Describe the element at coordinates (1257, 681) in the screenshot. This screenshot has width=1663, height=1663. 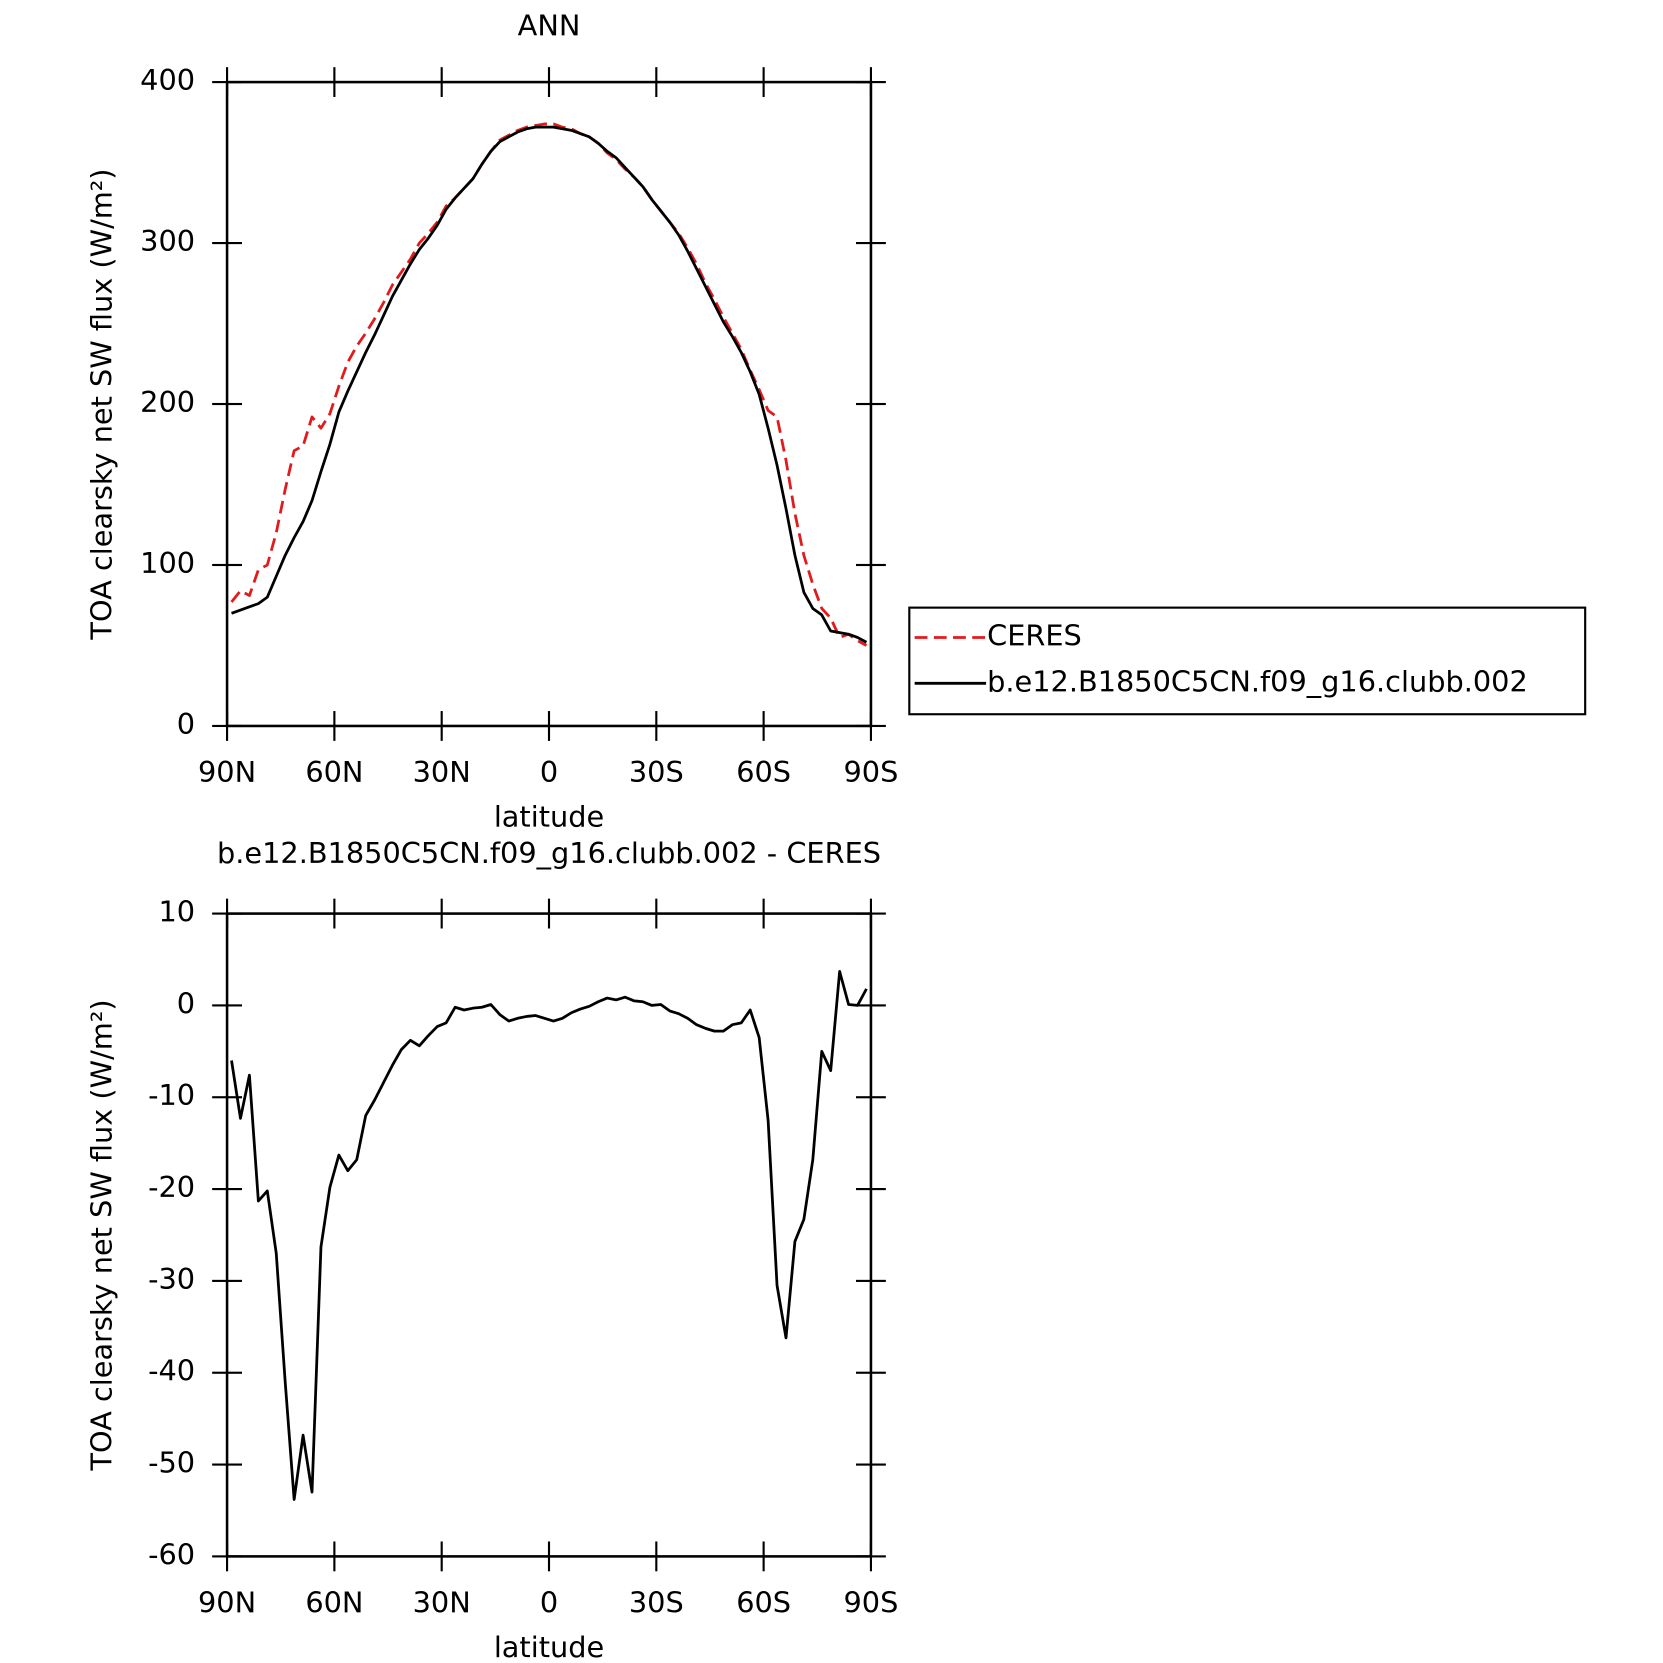
I see `legend-label: b.e12.B1850C5CN.f09_g16.clubb.002` at that location.